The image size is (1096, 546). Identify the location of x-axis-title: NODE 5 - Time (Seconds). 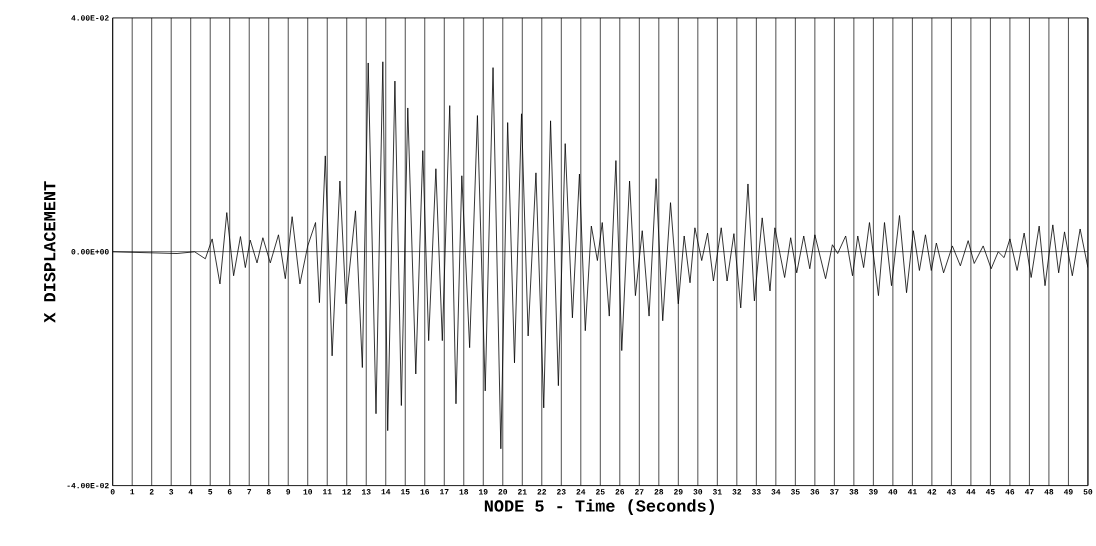
(599, 507).